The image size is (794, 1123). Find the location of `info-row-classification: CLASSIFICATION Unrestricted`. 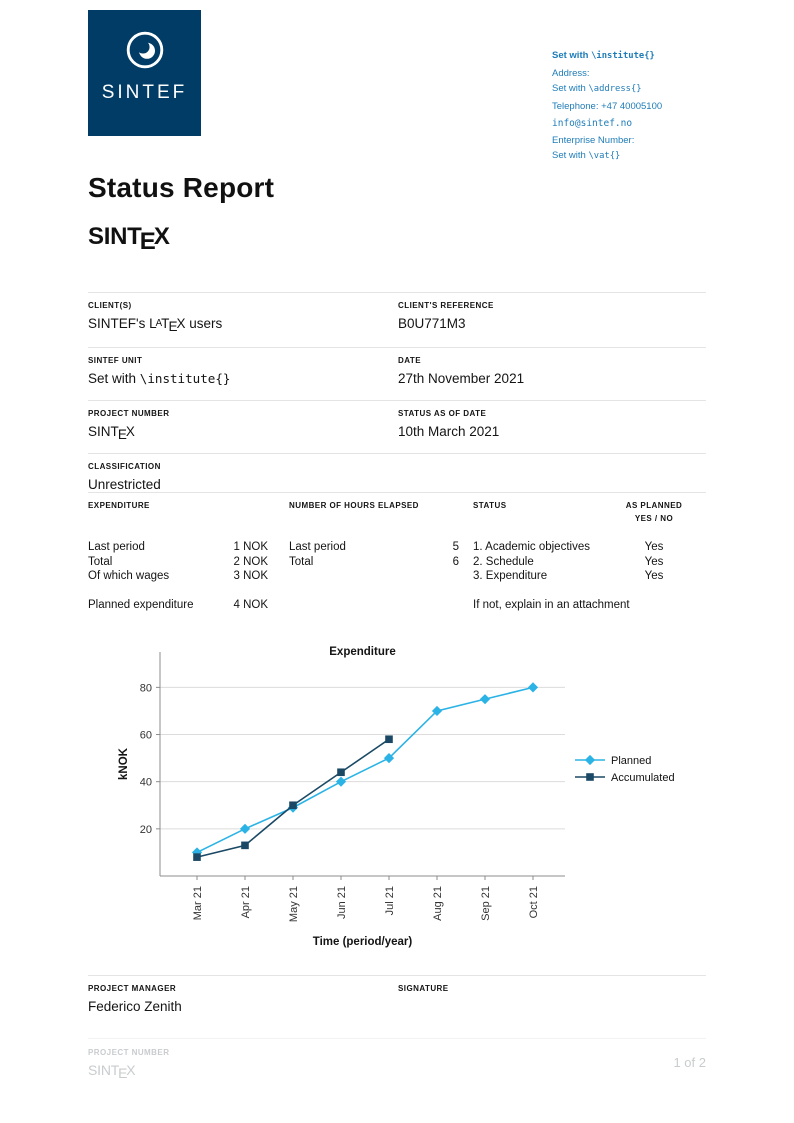

info-row-classification: CLASSIFICATION Unrestricted is located at coordinates (397, 479).